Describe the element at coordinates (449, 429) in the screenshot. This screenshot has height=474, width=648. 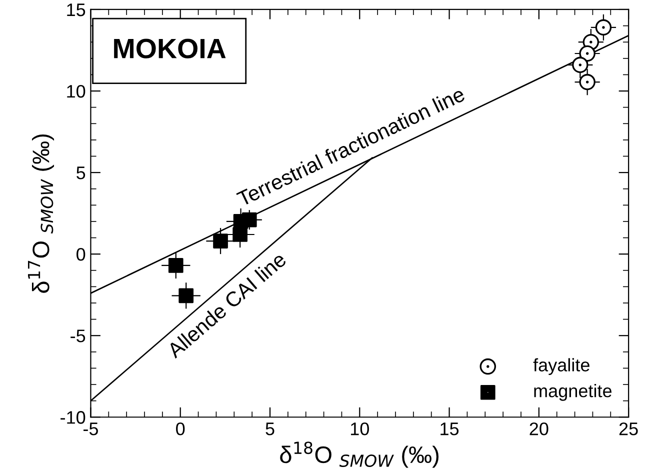
I see `x-tick-label: 15` at that location.